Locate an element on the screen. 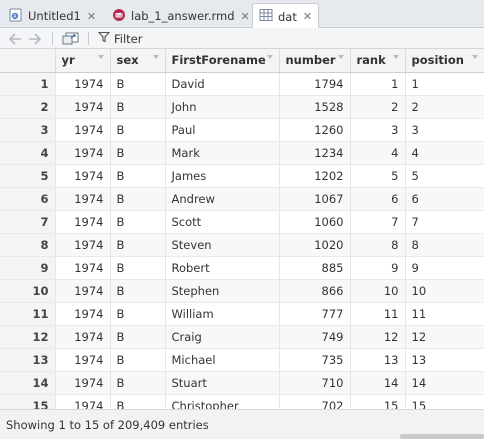 Image resolution: width=484 pixels, height=439 pixels. table-row: 13 1974 B Michael 735 13 13 is located at coordinates (242, 360).